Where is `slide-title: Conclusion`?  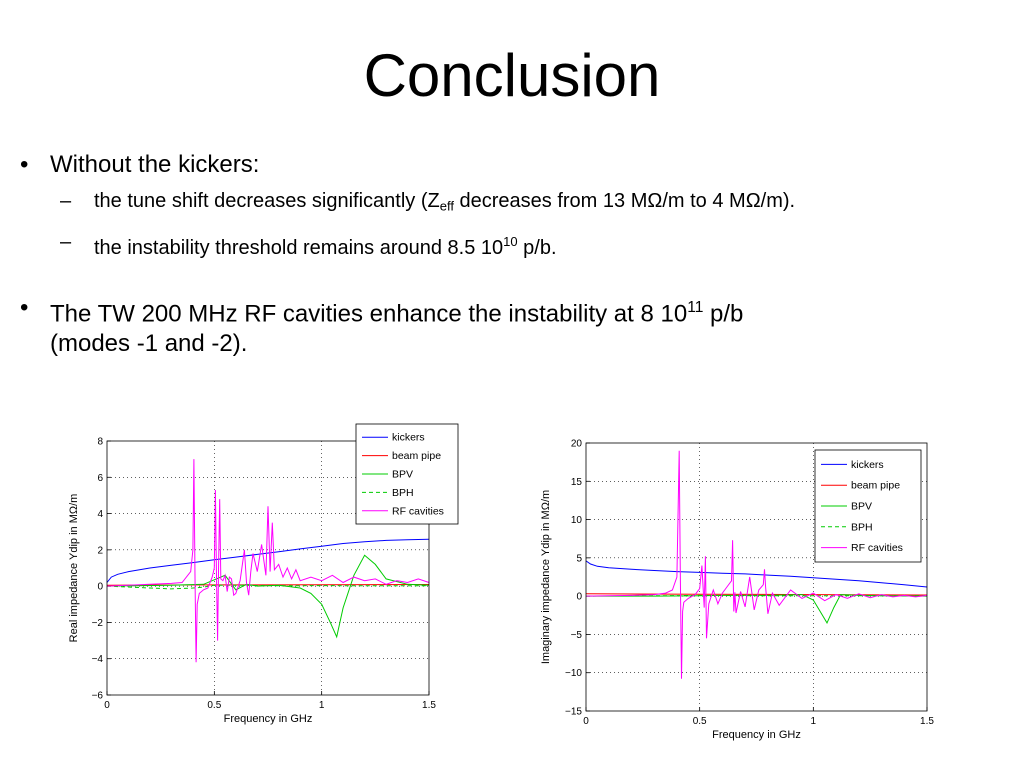 slide-title: Conclusion is located at coordinates (512, 75).